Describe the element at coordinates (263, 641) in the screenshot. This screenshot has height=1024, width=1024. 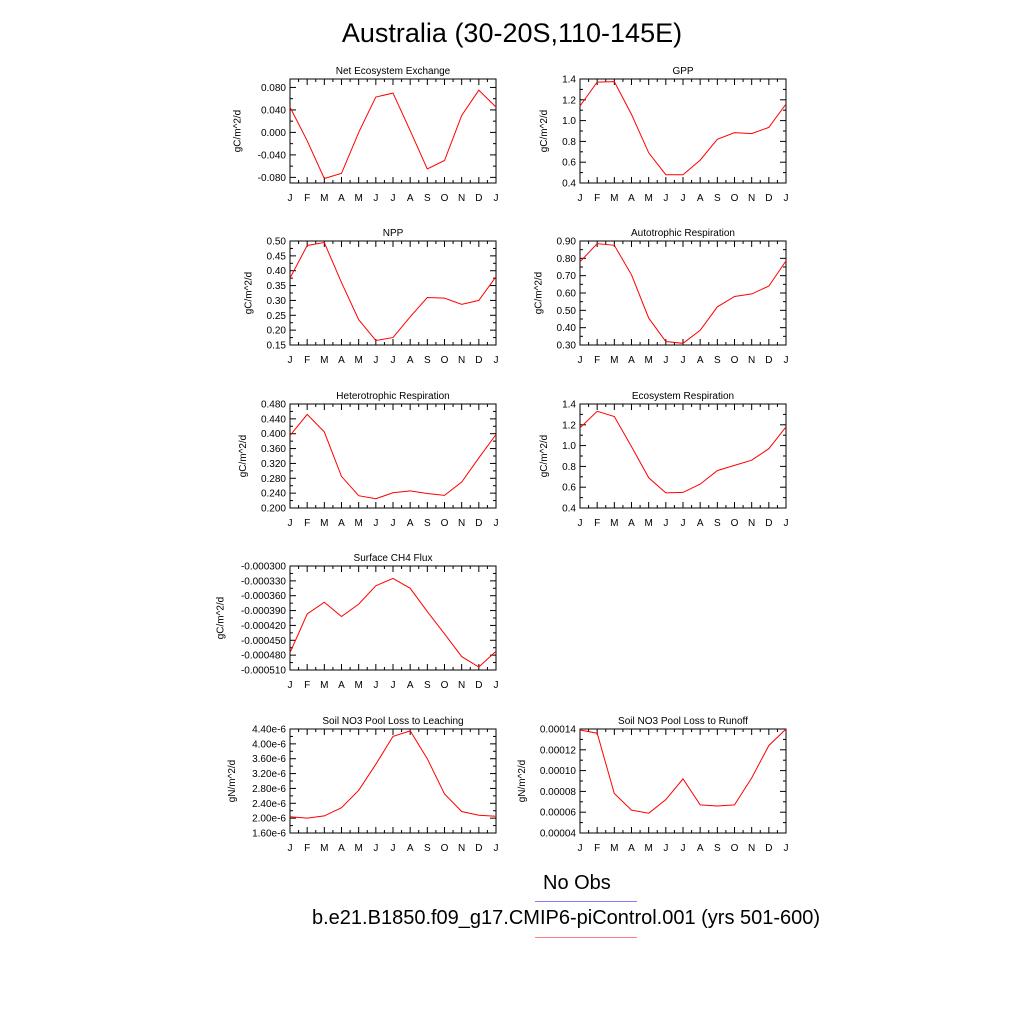
I see `y-tick-label: -0.000450` at that location.